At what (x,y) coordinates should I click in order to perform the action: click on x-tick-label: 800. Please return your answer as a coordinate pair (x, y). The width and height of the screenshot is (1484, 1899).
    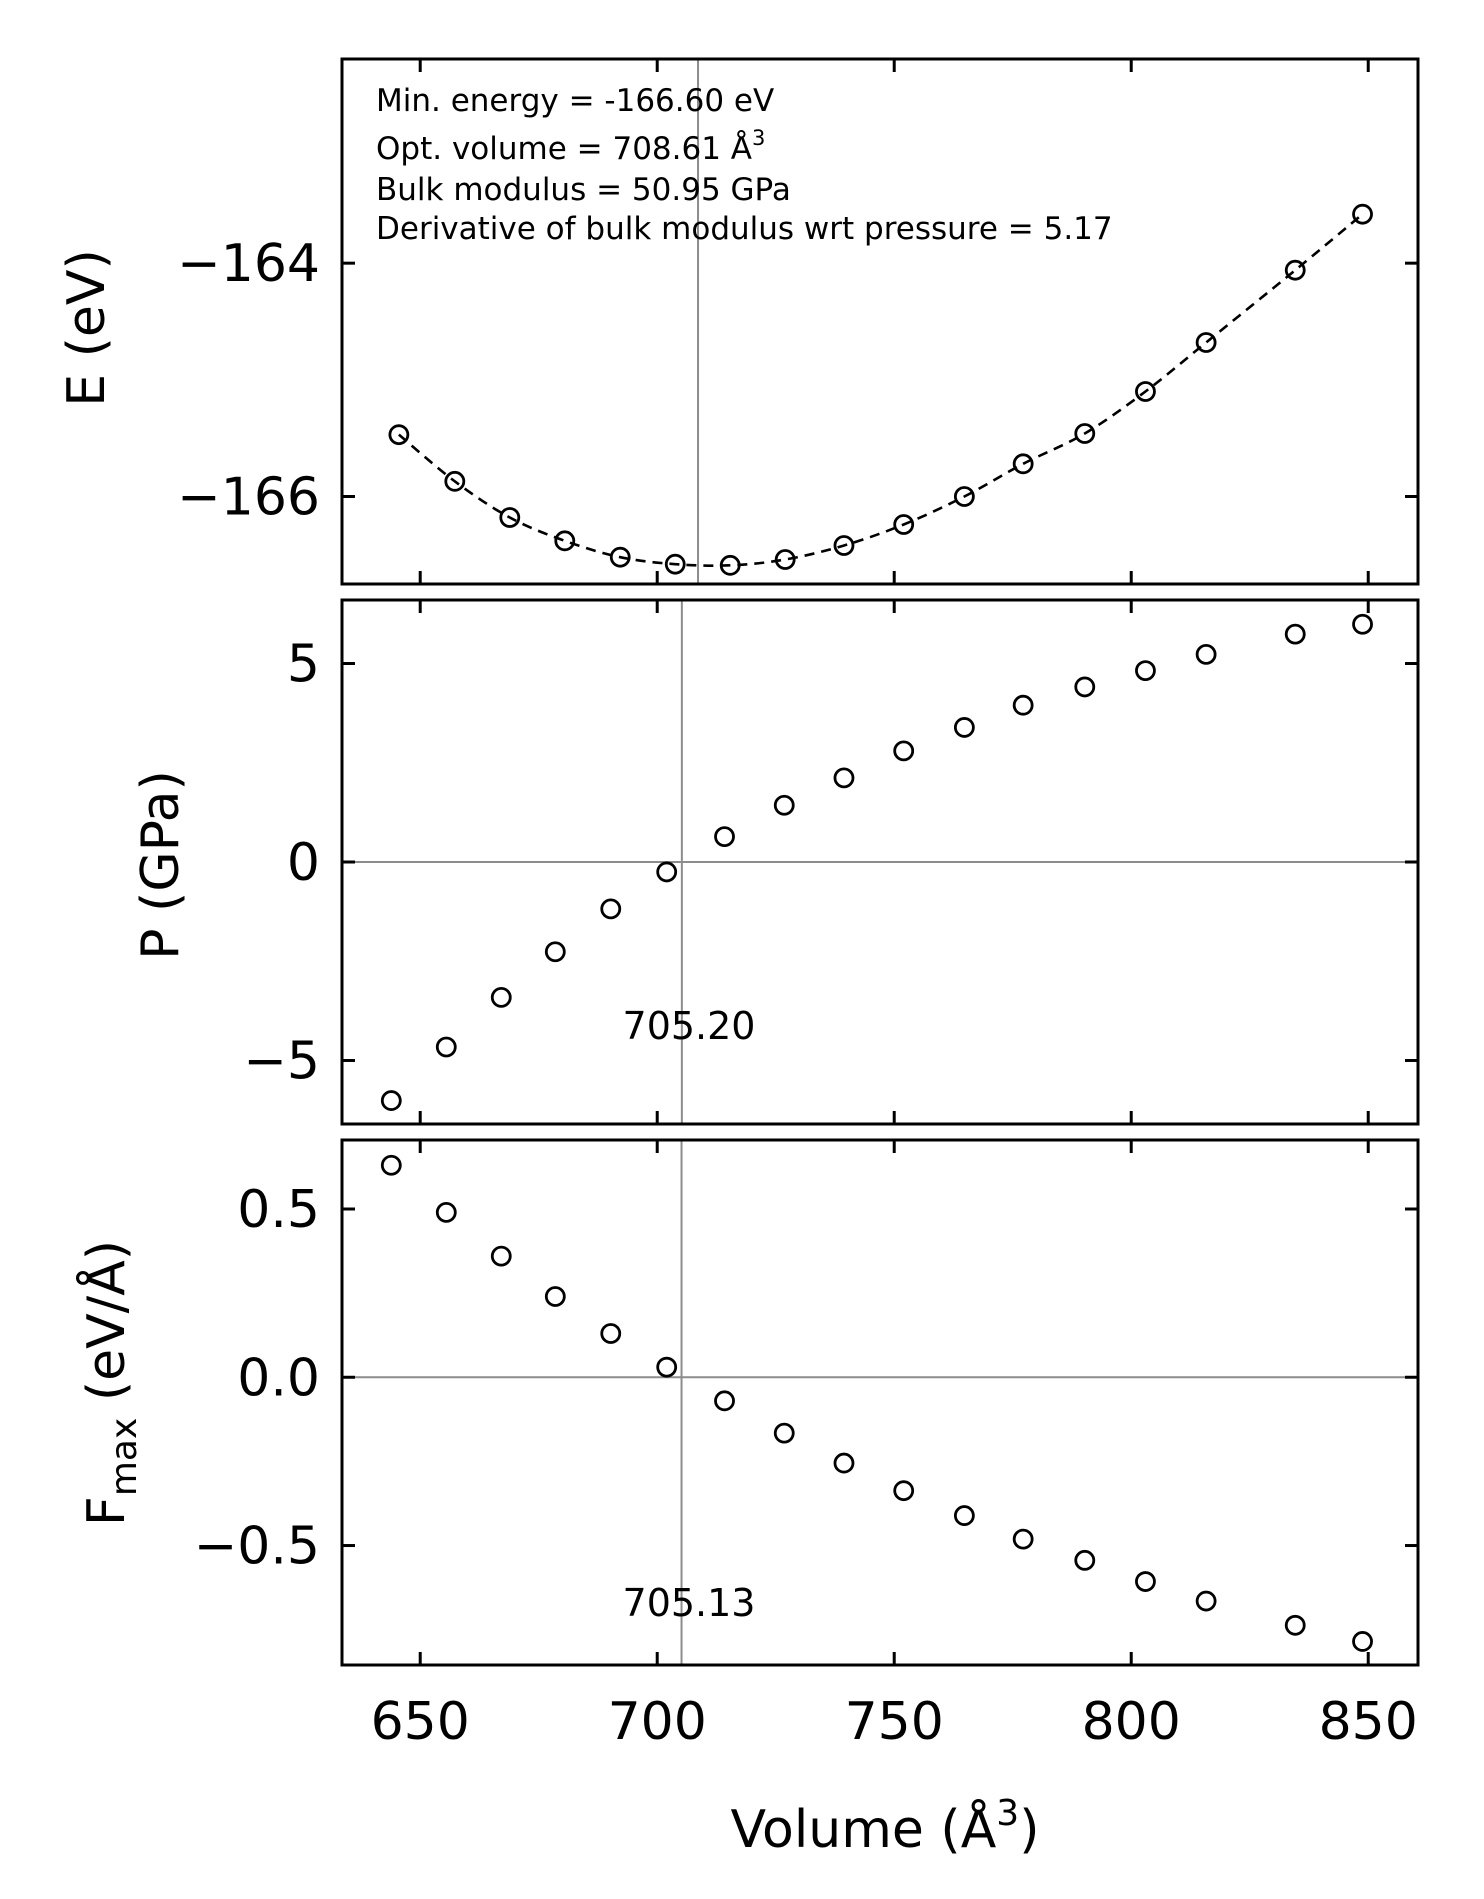
    Looking at the image, I should click on (1131, 1722).